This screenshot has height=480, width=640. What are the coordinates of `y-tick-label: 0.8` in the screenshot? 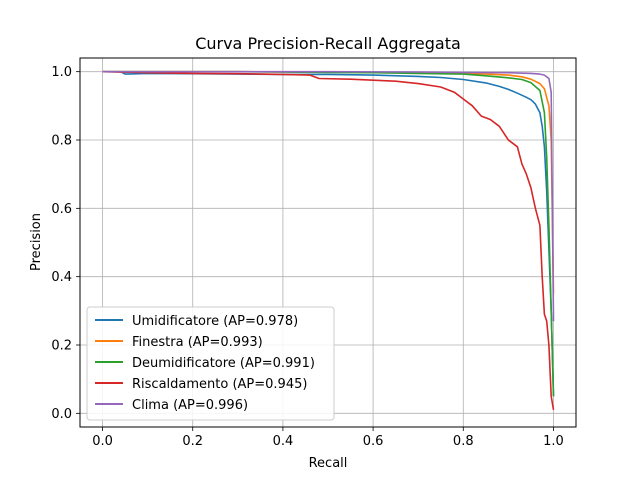 It's located at (61, 141).